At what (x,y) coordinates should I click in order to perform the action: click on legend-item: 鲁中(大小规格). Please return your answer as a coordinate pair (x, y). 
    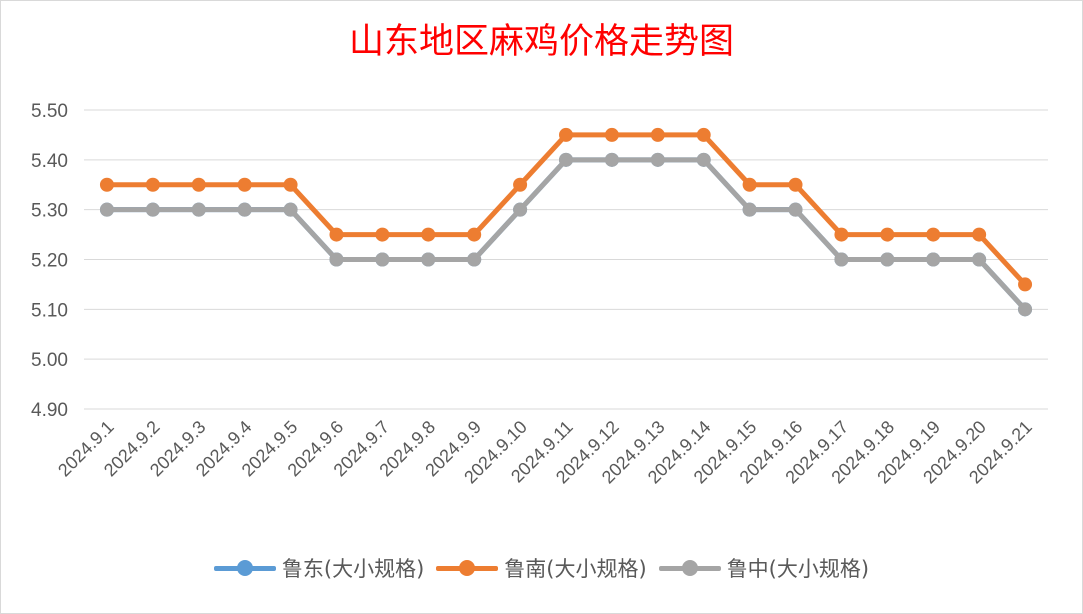
    Looking at the image, I should click on (764, 568).